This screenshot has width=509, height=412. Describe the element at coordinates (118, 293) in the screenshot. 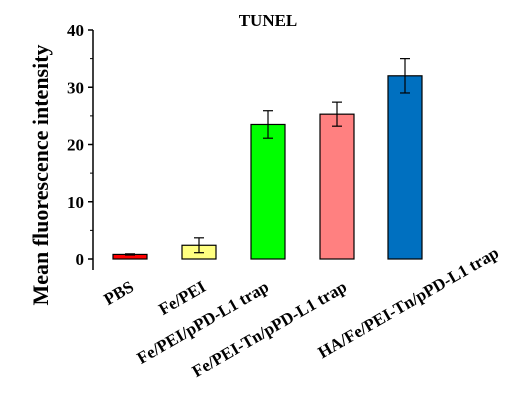

I see `x-tick-label: PBS` at that location.